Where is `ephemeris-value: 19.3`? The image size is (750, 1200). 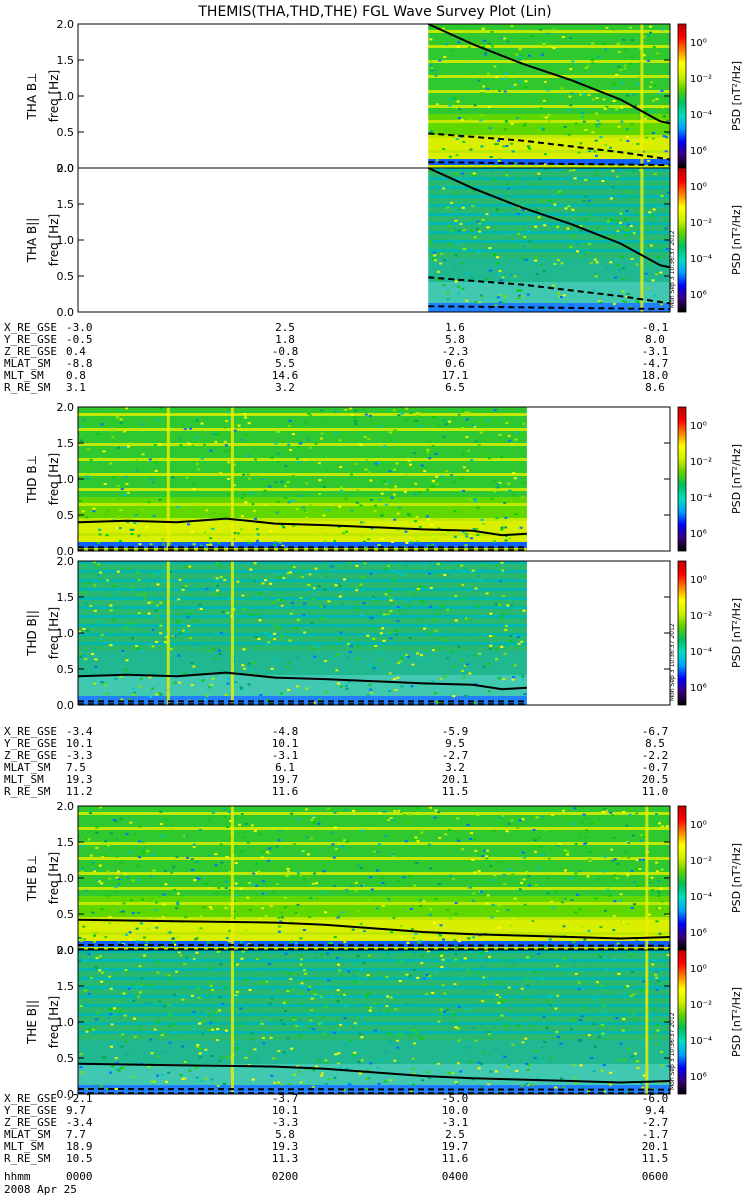 ephemeris-value: 19.3 is located at coordinates (79, 779).